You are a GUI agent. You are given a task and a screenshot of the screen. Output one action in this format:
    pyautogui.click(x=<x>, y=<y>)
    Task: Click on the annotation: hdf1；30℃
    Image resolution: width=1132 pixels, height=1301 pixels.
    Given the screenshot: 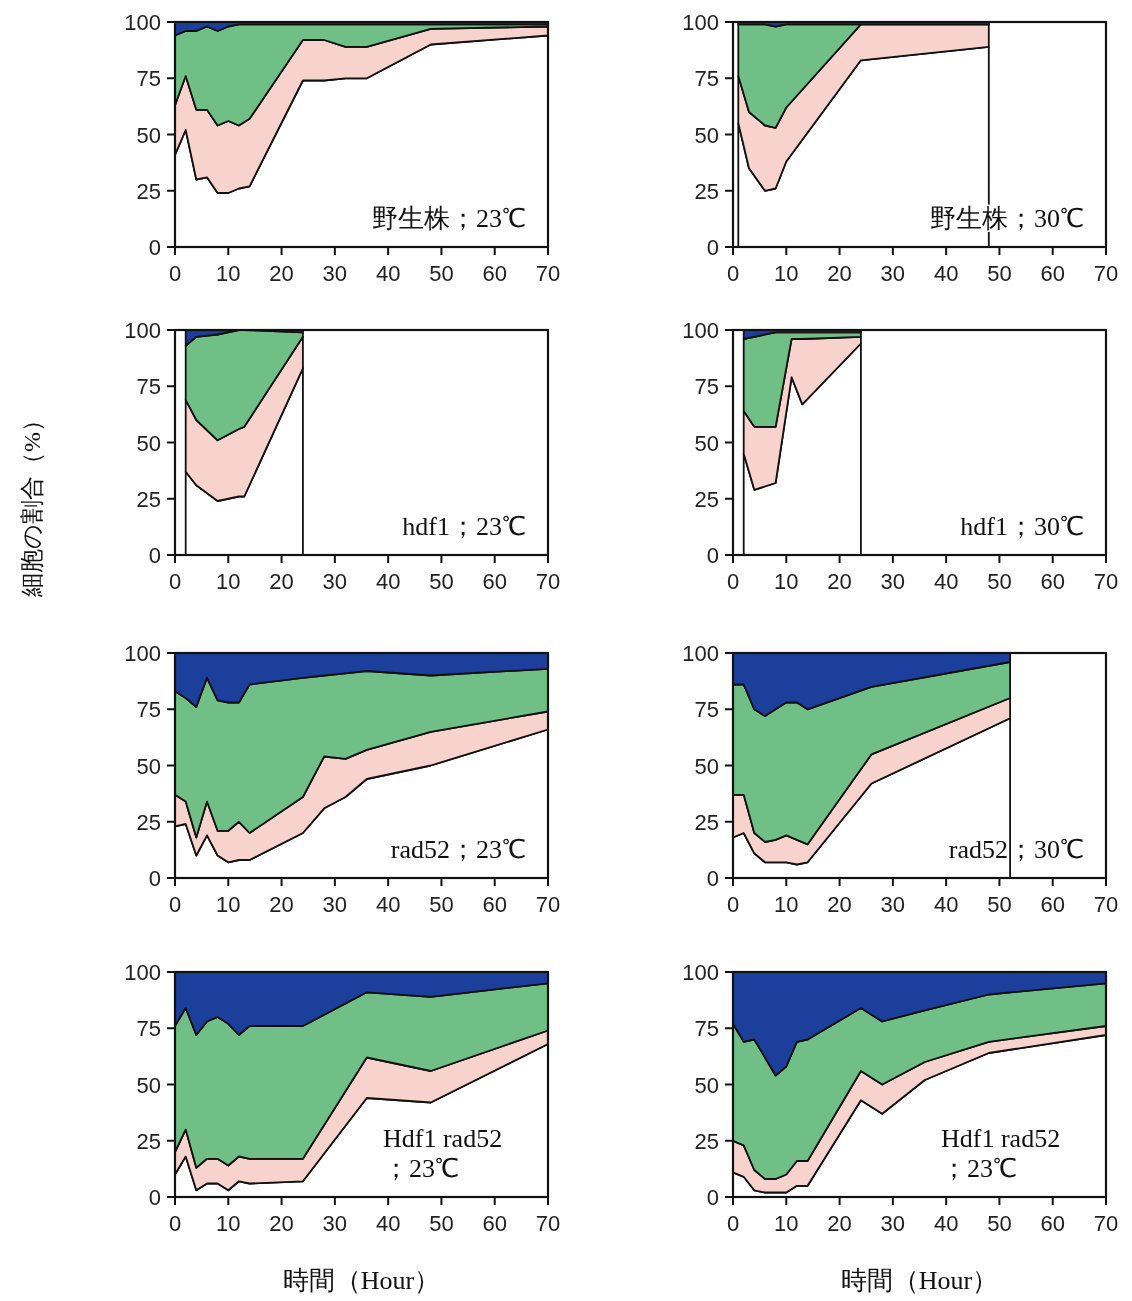 What is the action you would take?
    pyautogui.click(x=1022, y=526)
    